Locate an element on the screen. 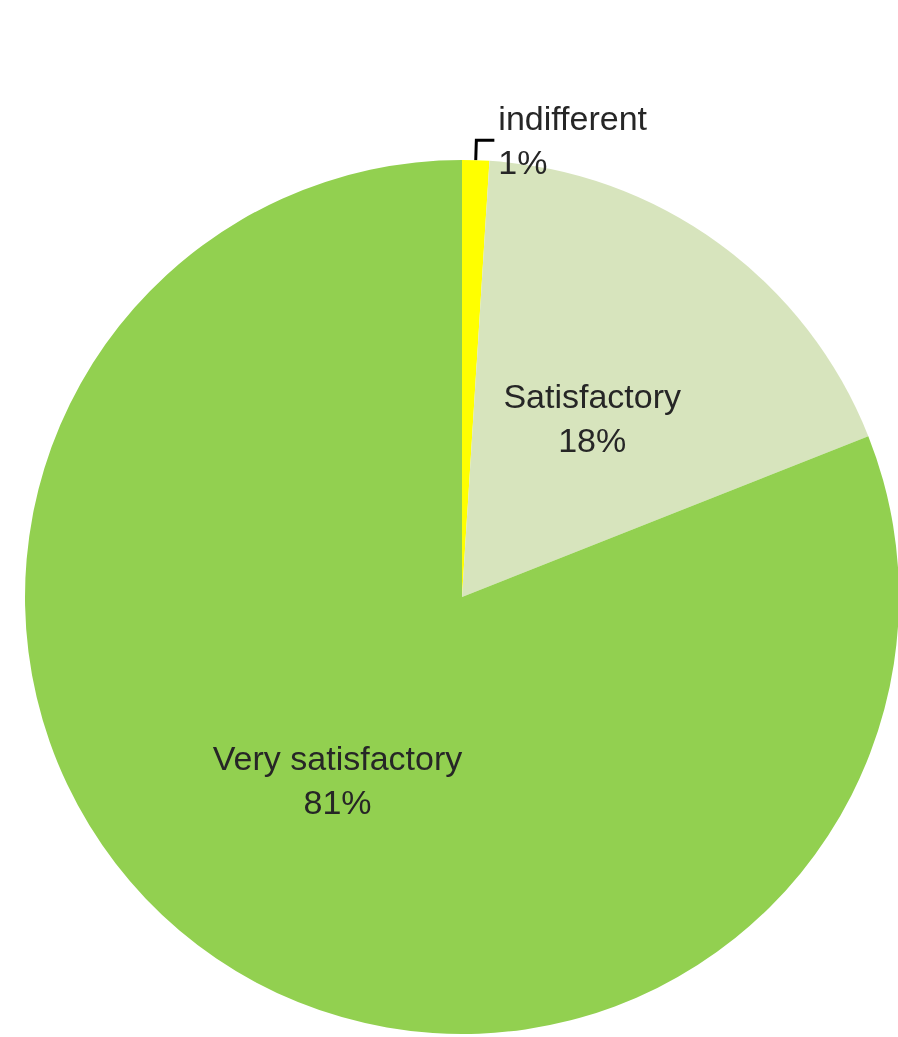 The width and height of the screenshot is (898, 1037). slice-label: Satisfactory is located at coordinates (592, 395).